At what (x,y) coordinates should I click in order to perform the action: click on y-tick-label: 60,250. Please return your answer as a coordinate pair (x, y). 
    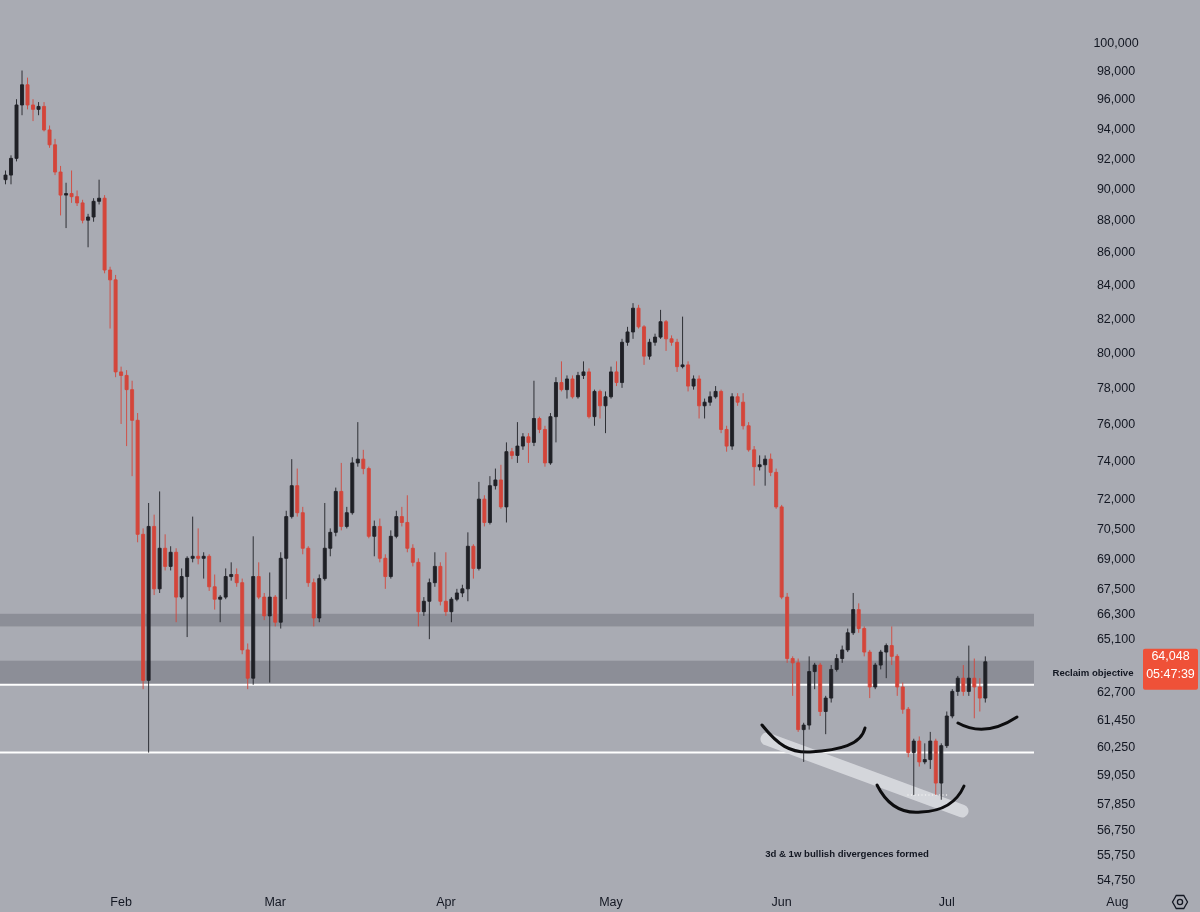
    Looking at the image, I should click on (1116, 747).